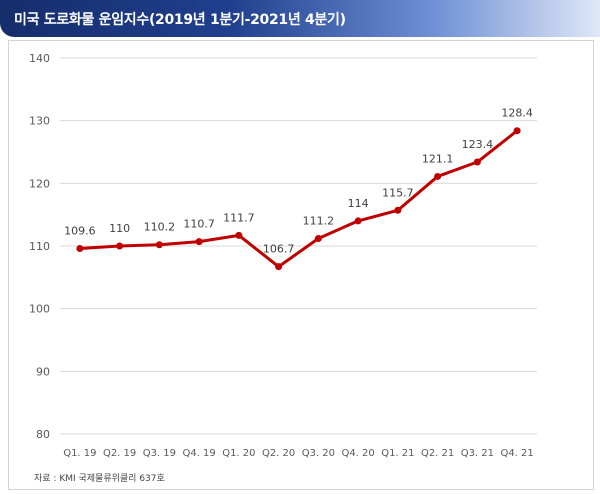  I want to click on y-tick-label: 120, so click(39, 183).